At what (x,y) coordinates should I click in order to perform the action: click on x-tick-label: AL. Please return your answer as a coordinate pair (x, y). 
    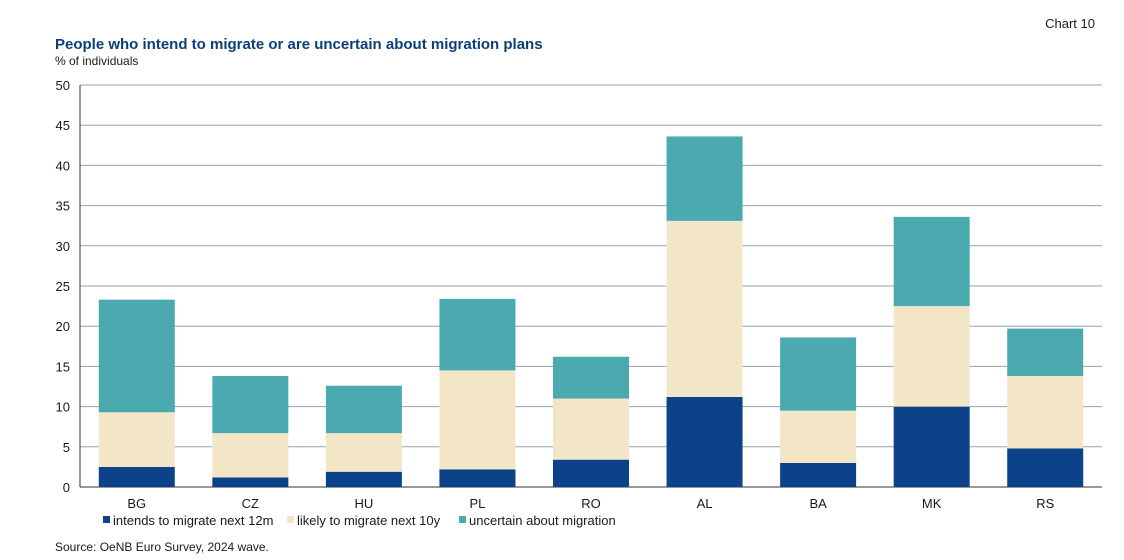
    Looking at the image, I should click on (705, 503).